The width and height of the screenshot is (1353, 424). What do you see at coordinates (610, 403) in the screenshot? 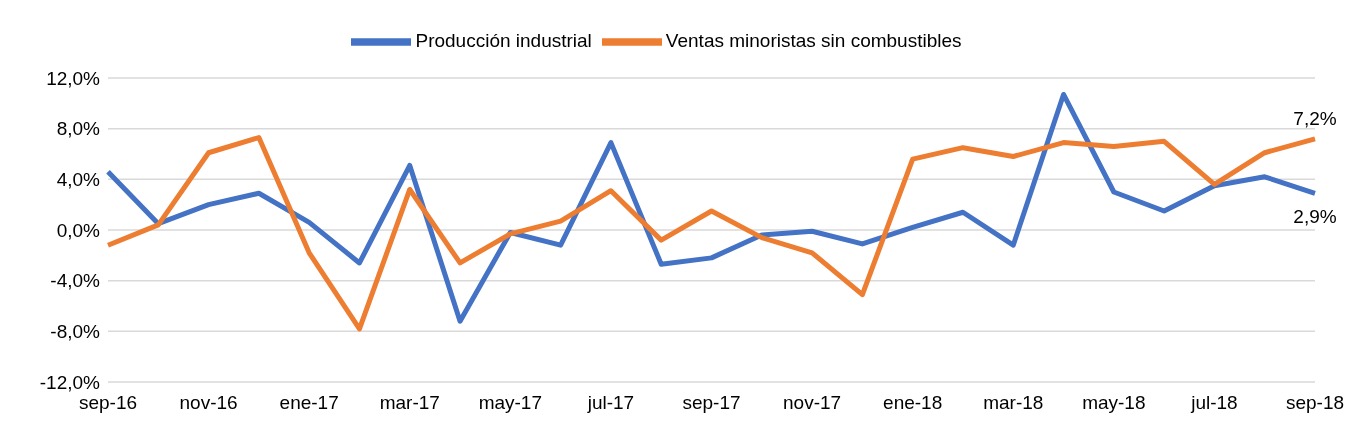
I see `x-tick-label: jul-17` at bounding box center [610, 403].